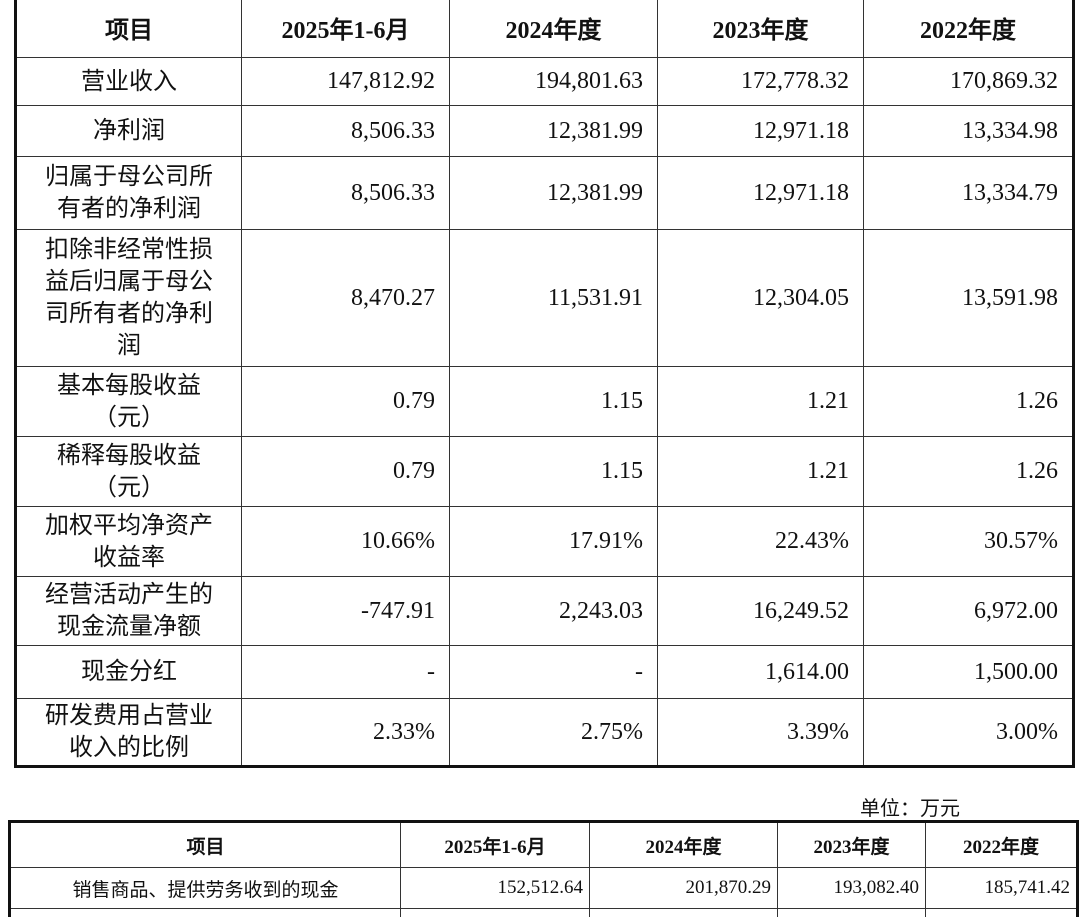  What do you see at coordinates (129, 672) in the screenshot?
I see `row-label: 现金分红` at bounding box center [129, 672].